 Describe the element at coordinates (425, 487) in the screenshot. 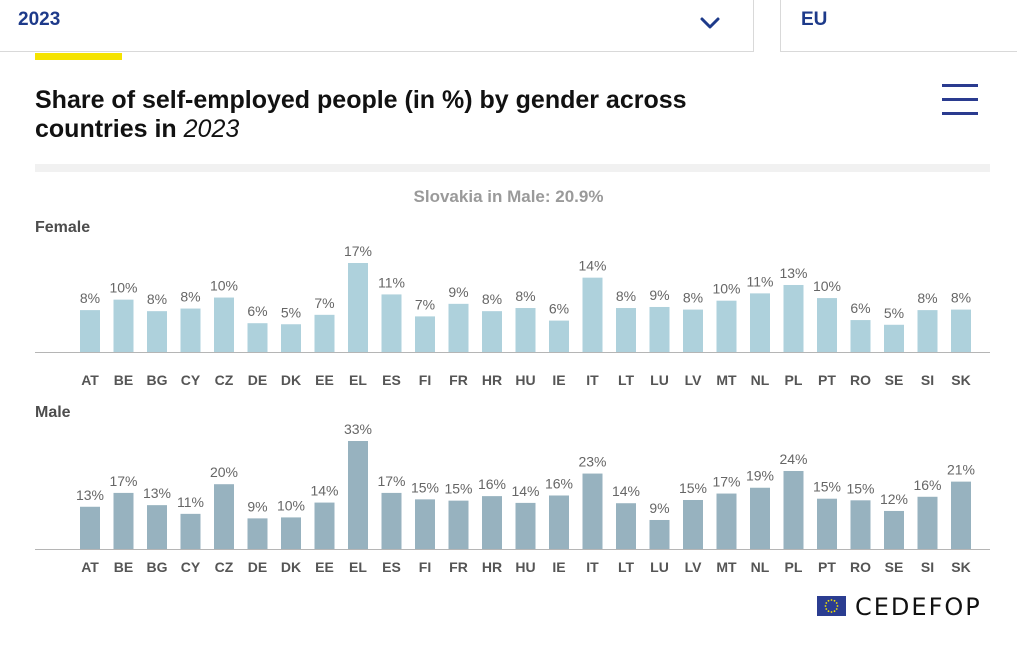

I see `data-label-male-fi: 15%` at that location.